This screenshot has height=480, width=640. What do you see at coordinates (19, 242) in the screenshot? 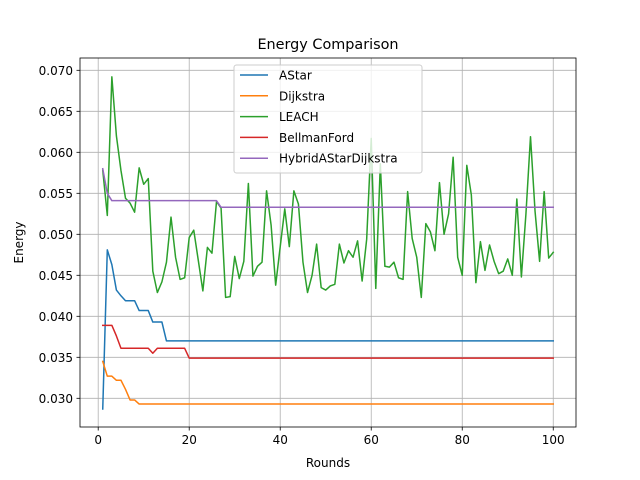
I see `y-axis-label: Energy` at bounding box center [19, 242].